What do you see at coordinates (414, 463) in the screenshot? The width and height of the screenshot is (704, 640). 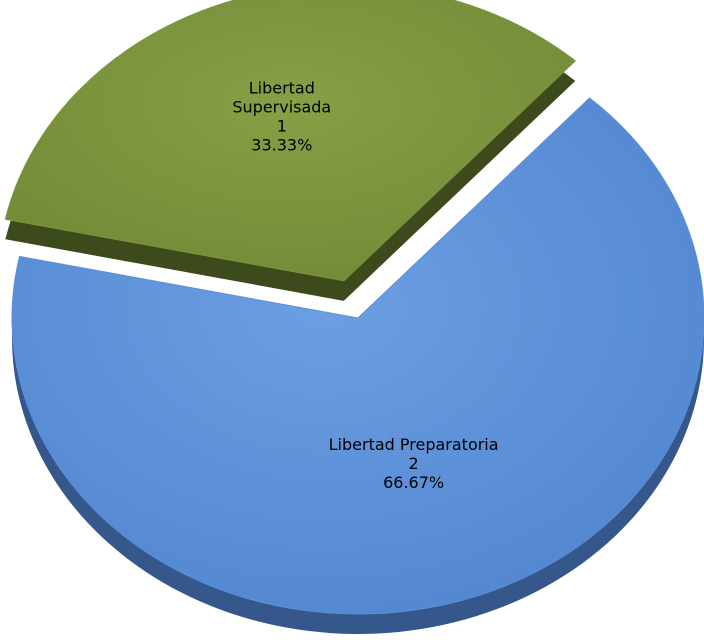 I see `data-label-value: 2` at bounding box center [414, 463].